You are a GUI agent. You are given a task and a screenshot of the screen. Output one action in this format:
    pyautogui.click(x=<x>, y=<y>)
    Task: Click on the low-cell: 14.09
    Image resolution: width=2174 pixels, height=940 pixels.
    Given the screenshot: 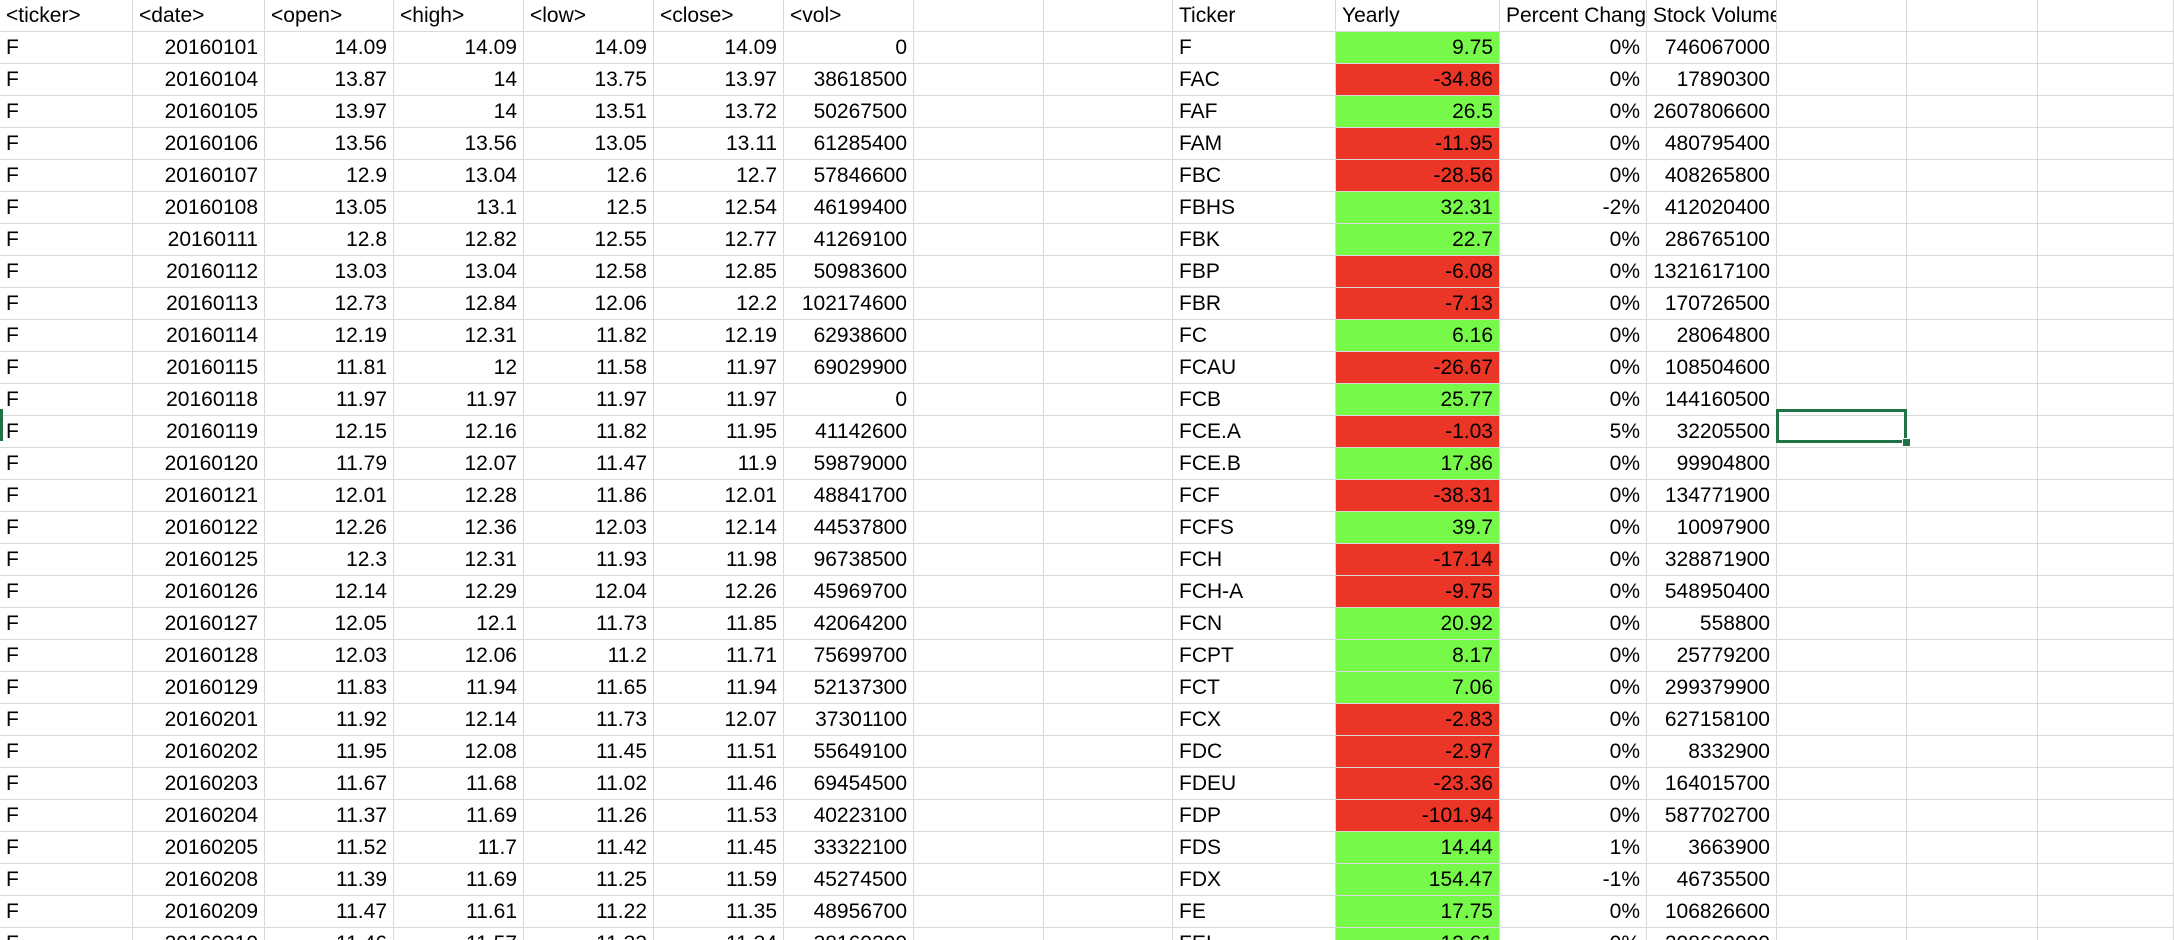 What is the action you would take?
    pyautogui.click(x=589, y=48)
    